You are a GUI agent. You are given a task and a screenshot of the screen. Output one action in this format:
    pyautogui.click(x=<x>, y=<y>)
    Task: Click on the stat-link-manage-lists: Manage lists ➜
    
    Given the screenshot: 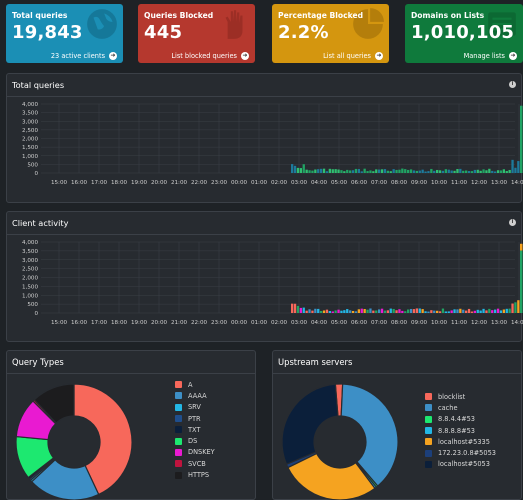 What is the action you would take?
    pyautogui.click(x=490, y=56)
    